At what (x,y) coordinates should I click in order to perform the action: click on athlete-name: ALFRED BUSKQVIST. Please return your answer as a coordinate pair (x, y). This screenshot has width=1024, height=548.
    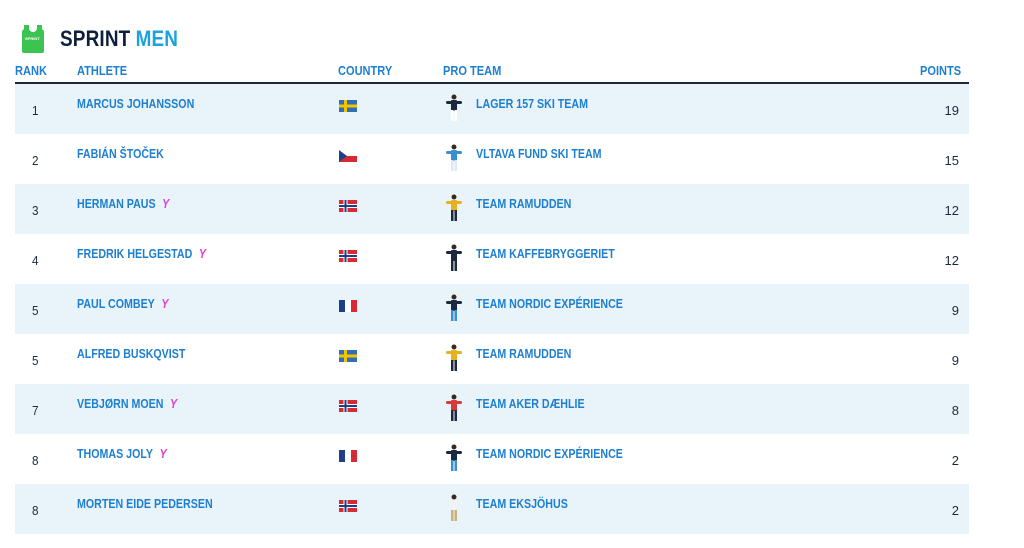
    Looking at the image, I should click on (131, 353).